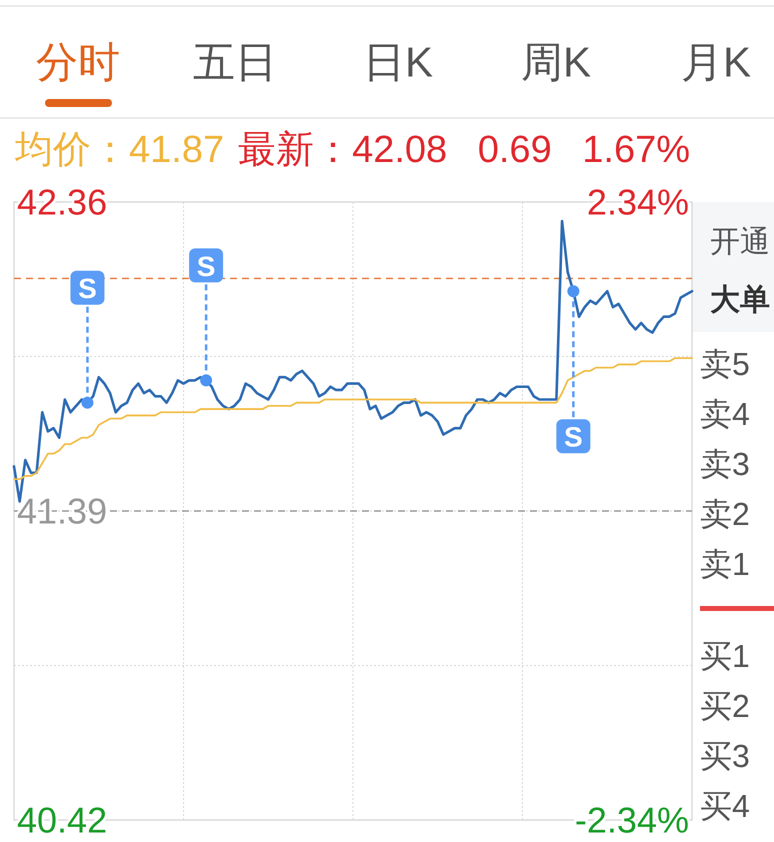 The width and height of the screenshot is (774, 842). What do you see at coordinates (62, 202) in the screenshot?
I see `y-tick-label: 42.36` at bounding box center [62, 202].